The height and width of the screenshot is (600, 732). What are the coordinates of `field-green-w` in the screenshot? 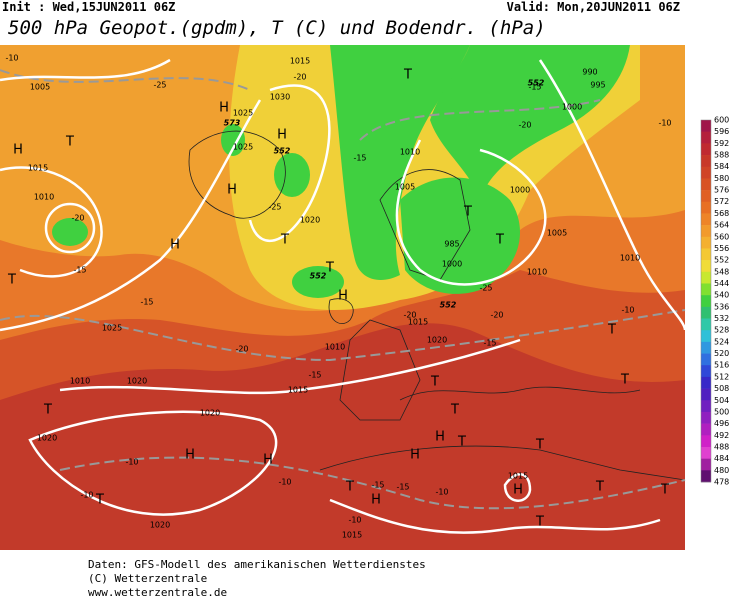 It's located at (70, 232).